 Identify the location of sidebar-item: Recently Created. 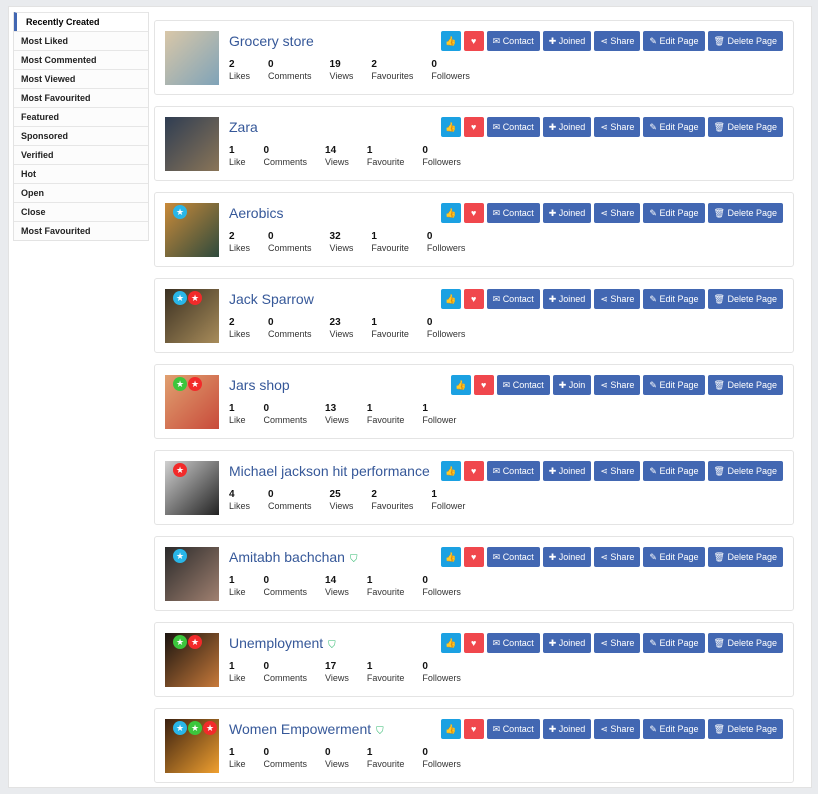
(81, 21).